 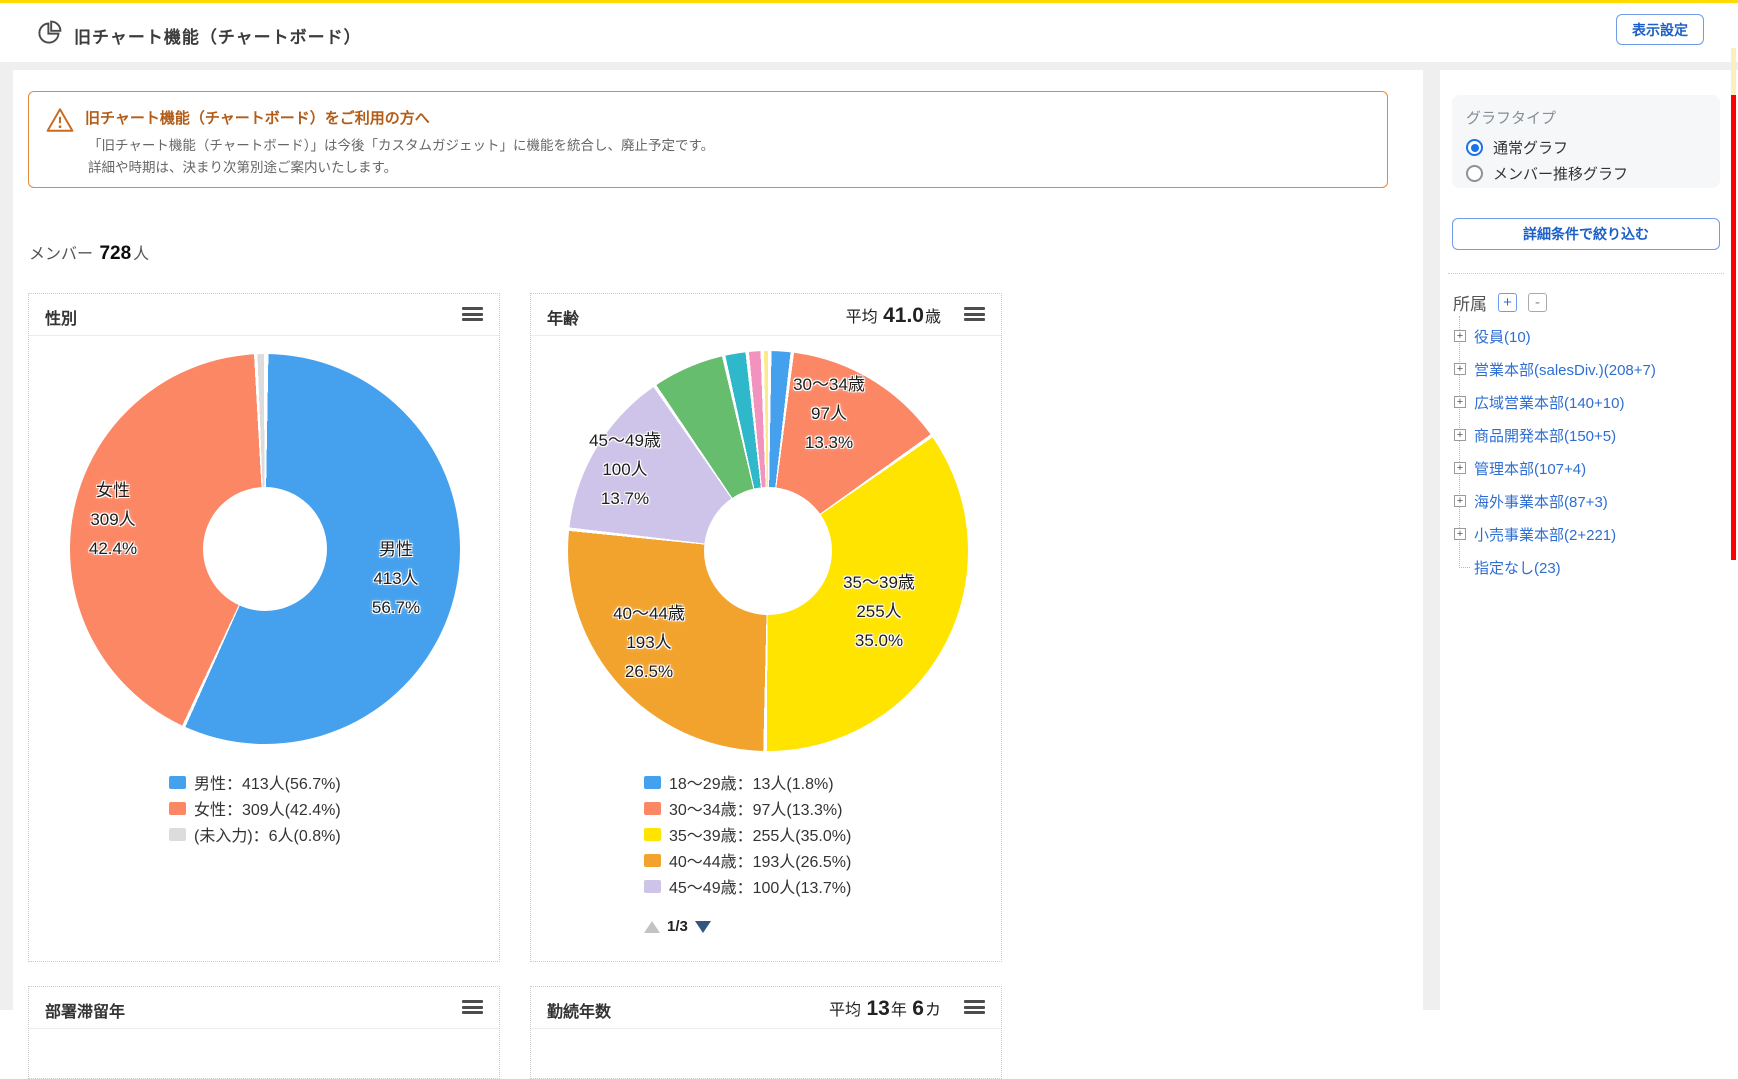 What do you see at coordinates (625, 440) in the screenshot?
I see `slice-label-line: 45～49歳` at bounding box center [625, 440].